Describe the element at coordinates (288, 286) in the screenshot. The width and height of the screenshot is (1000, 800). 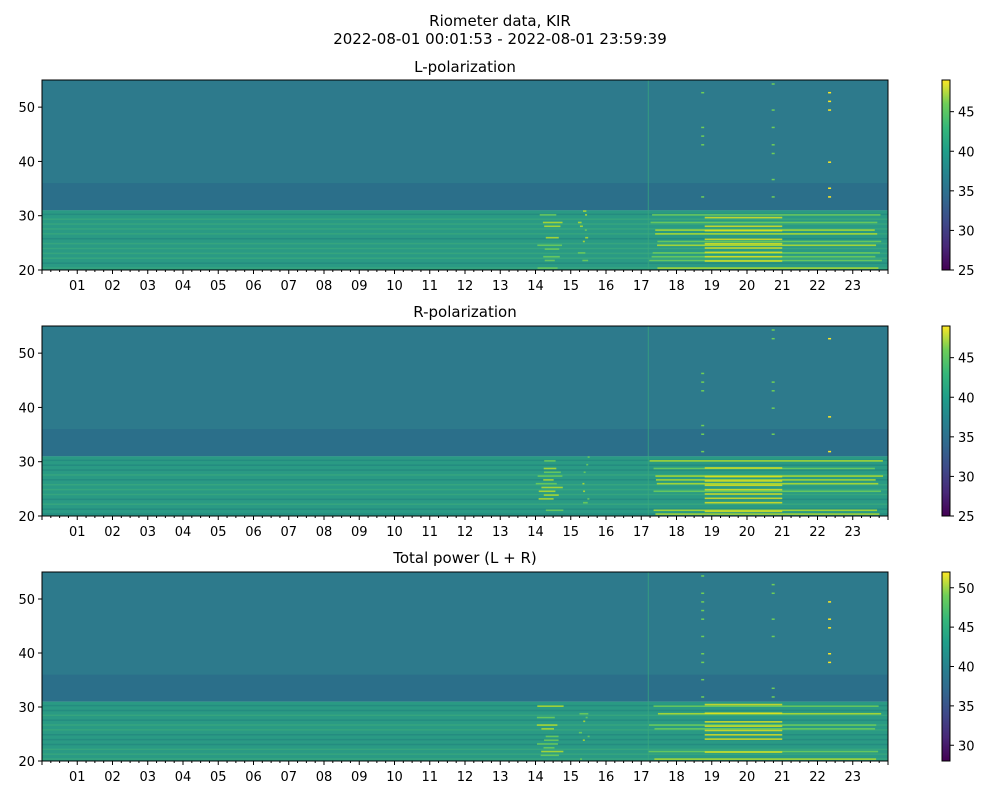
I see `x-tick-label: 07` at that location.